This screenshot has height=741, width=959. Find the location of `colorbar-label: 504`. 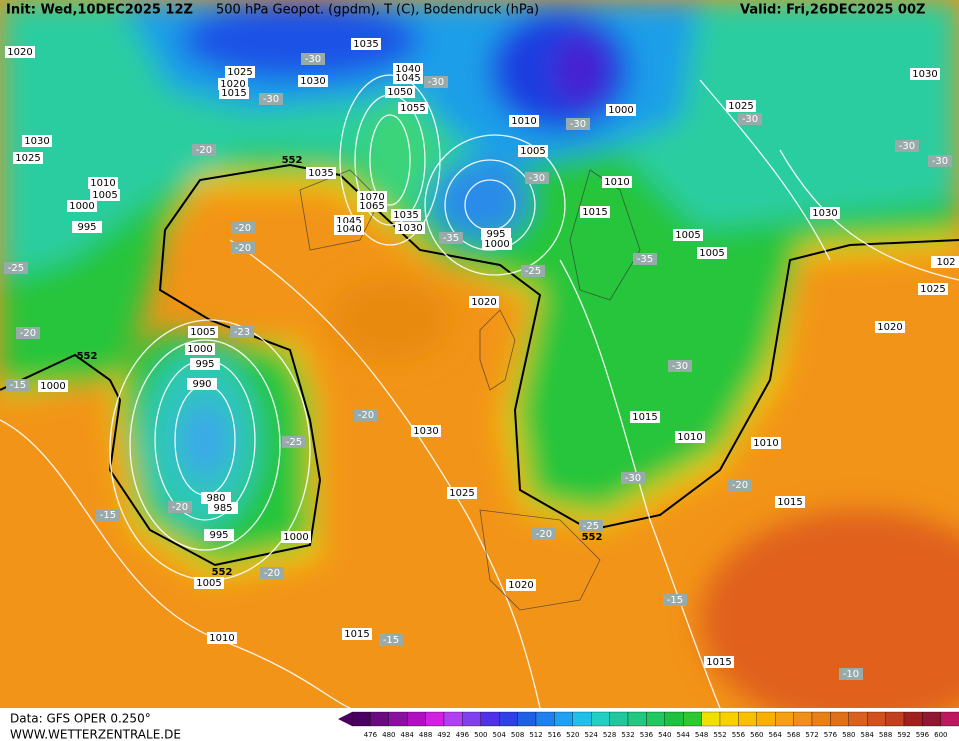

colorbar-label: 504 is located at coordinates (500, 735).